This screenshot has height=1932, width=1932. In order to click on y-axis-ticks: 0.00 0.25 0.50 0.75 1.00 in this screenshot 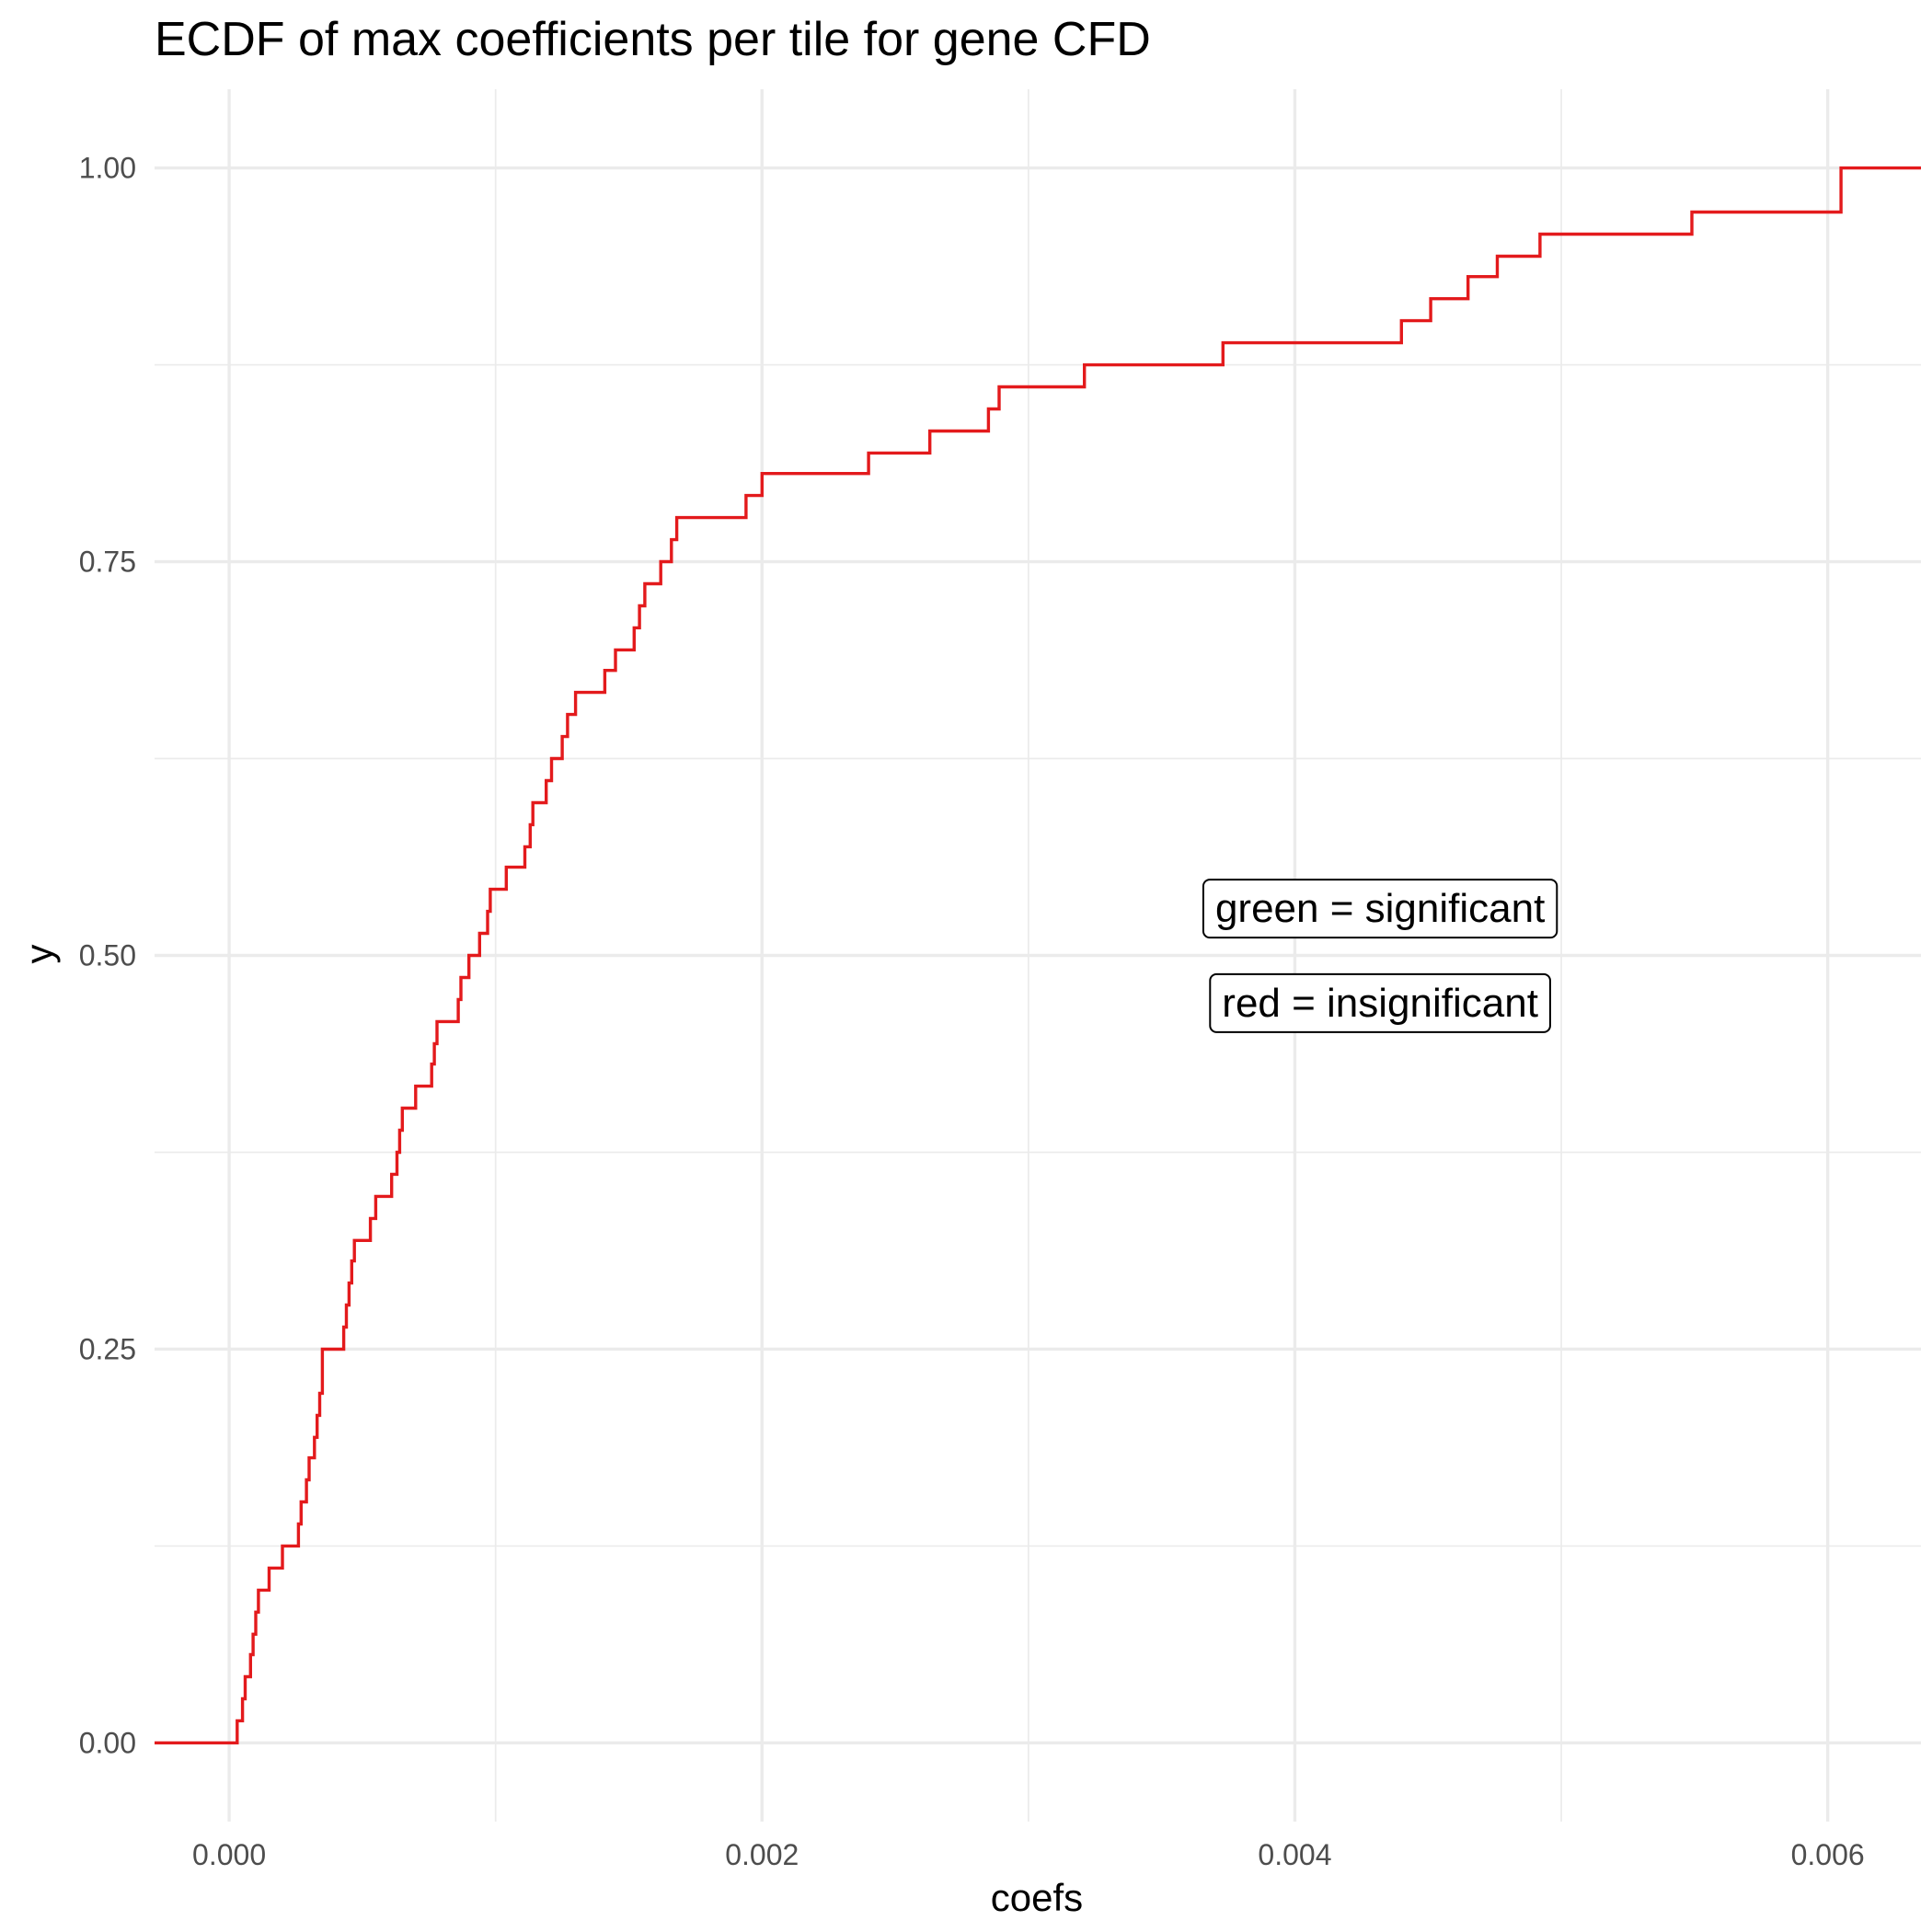, I will do `click(107, 956)`.